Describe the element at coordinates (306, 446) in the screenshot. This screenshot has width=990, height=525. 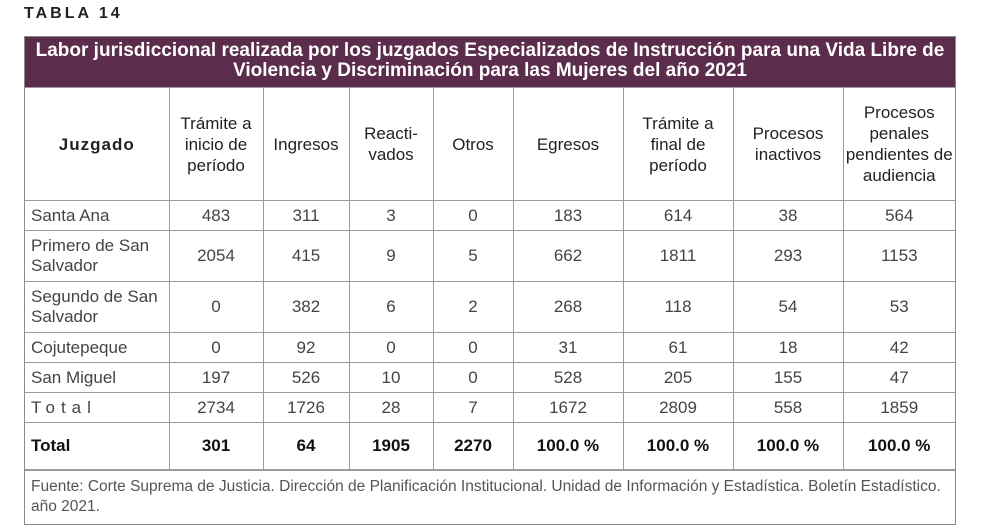
I see `cell: 64` at that location.